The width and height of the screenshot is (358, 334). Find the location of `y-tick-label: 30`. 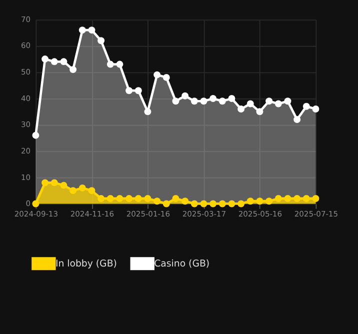

y-tick-label: 30 is located at coordinates (25, 125).